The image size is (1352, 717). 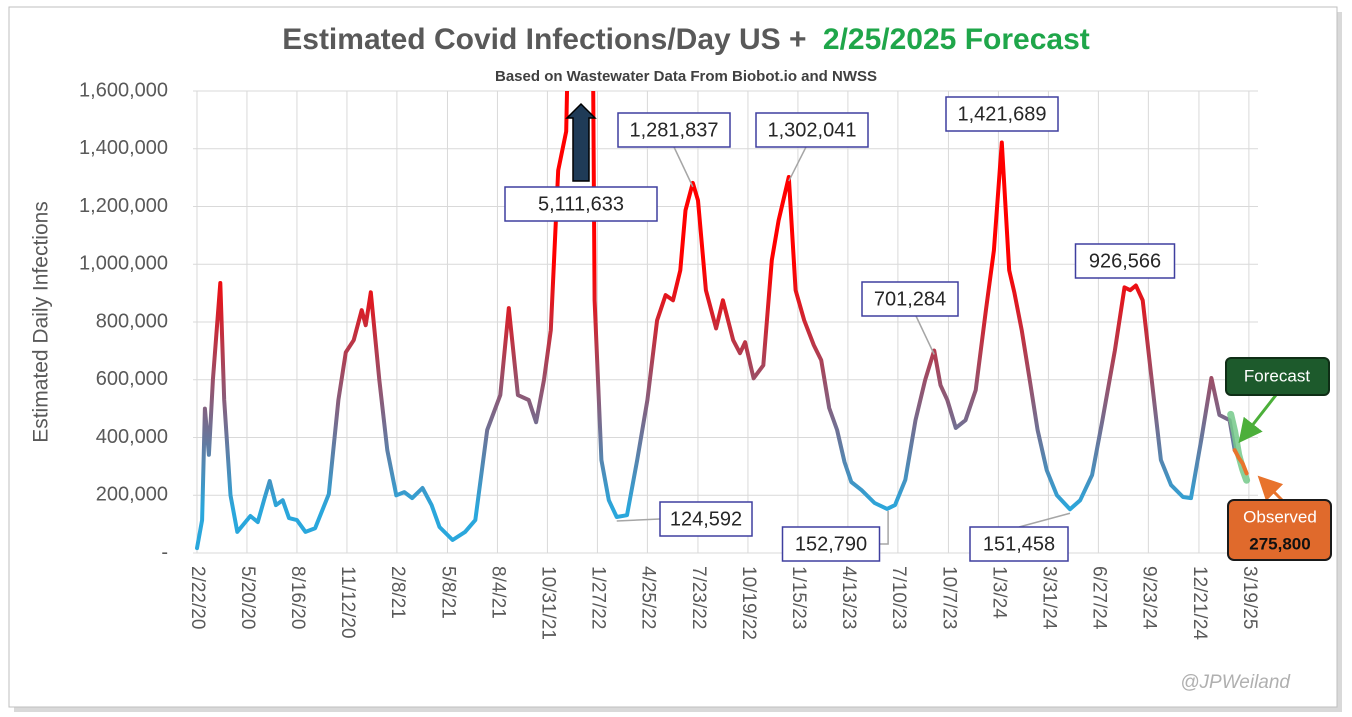 I want to click on data-label: 151,458, so click(x=1019, y=544).